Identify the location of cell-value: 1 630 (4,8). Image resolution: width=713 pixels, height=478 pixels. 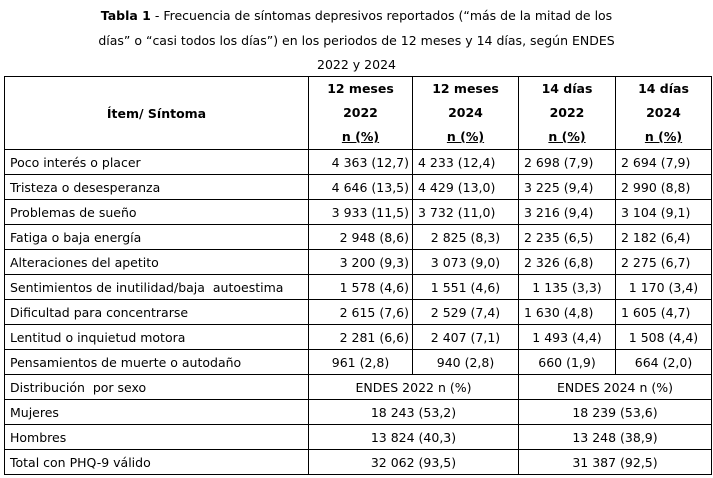
(567, 312).